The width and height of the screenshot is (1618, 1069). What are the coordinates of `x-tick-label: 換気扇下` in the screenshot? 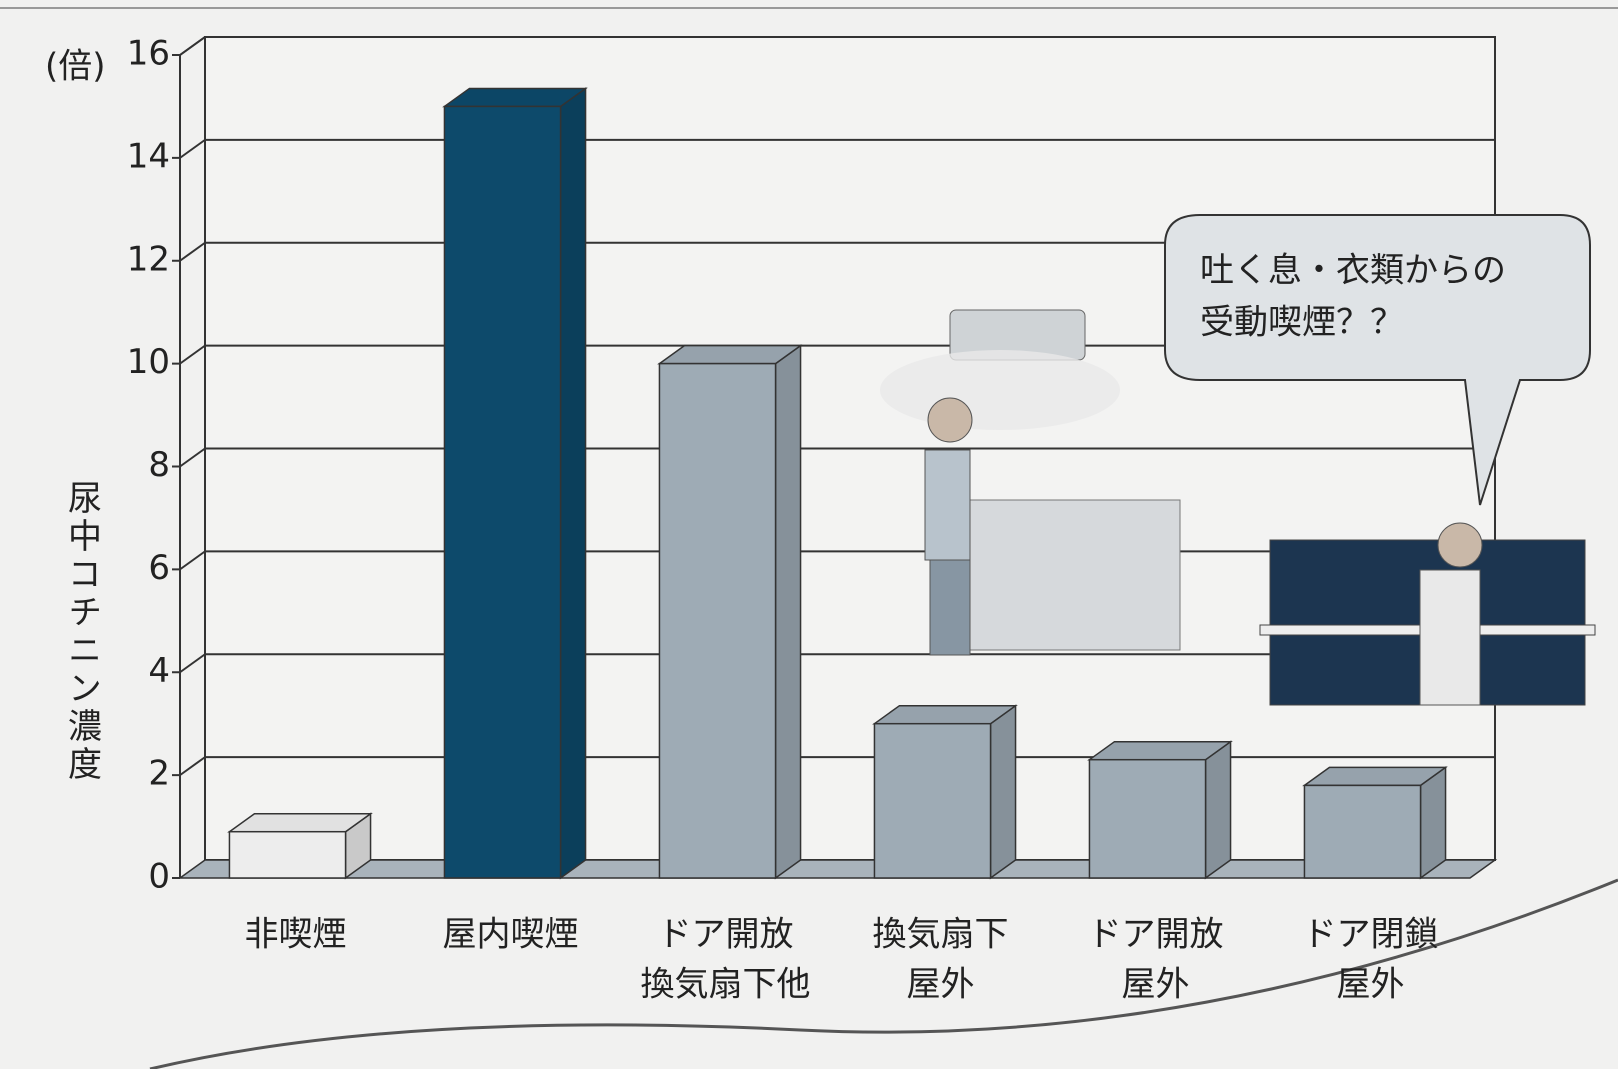 It's located at (941, 935).